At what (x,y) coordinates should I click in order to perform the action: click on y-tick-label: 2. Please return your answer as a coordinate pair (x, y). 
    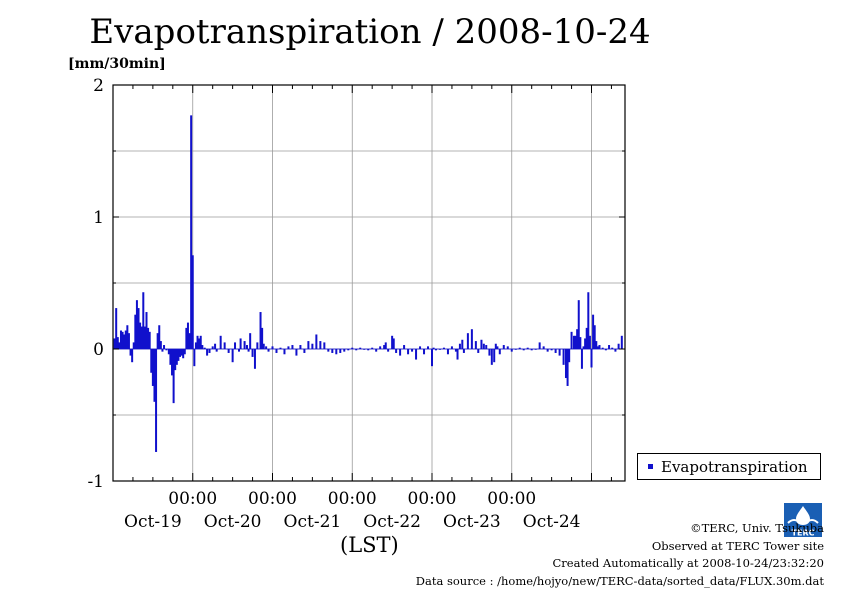
    Looking at the image, I should click on (98, 86).